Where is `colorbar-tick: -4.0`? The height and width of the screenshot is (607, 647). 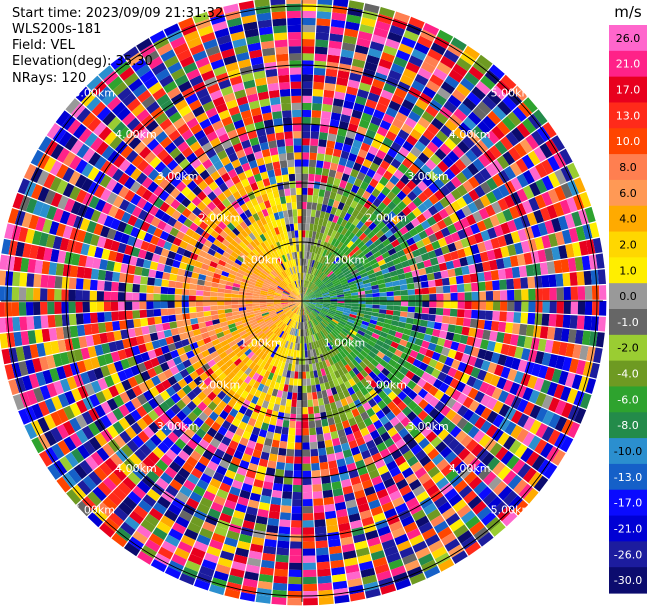 colorbar-tick: -4.0 is located at coordinates (627, 374).